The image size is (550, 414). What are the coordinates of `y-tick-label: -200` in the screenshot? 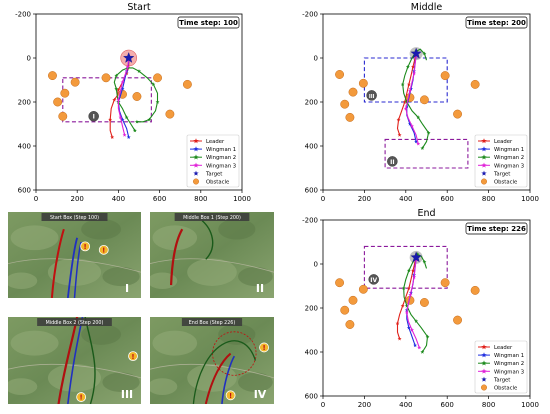 It's located at (23, 15).